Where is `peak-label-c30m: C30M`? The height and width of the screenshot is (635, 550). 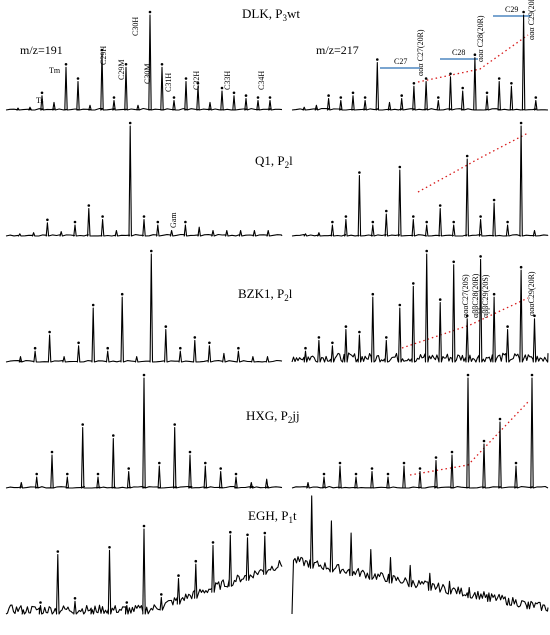
peak-label-c30m: C30M is located at coordinates (147, 74).